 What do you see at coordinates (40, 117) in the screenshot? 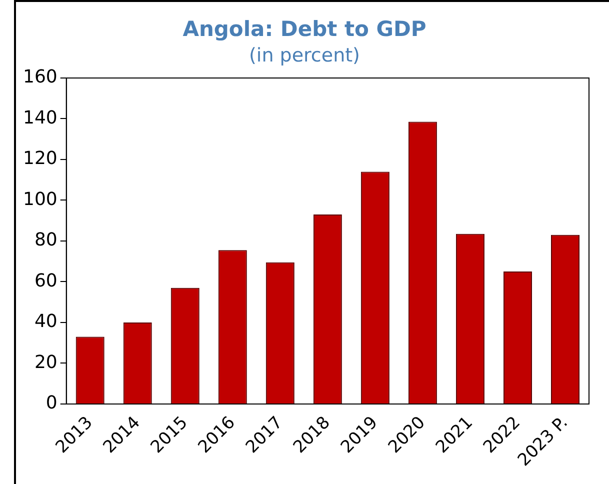
I see `y-tick-label: 140` at bounding box center [40, 117].